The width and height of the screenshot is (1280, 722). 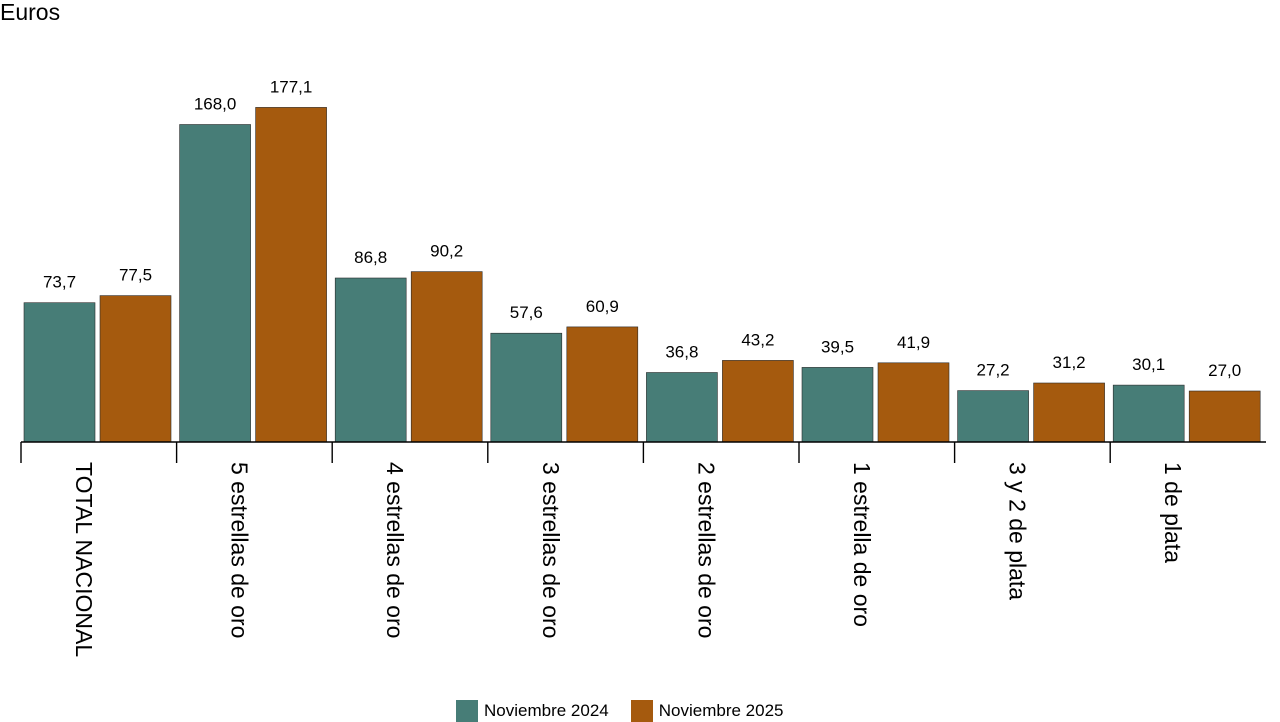 What do you see at coordinates (395, 550) in the screenshot?
I see `category-label-2: 4 estrellas de oro` at bounding box center [395, 550].